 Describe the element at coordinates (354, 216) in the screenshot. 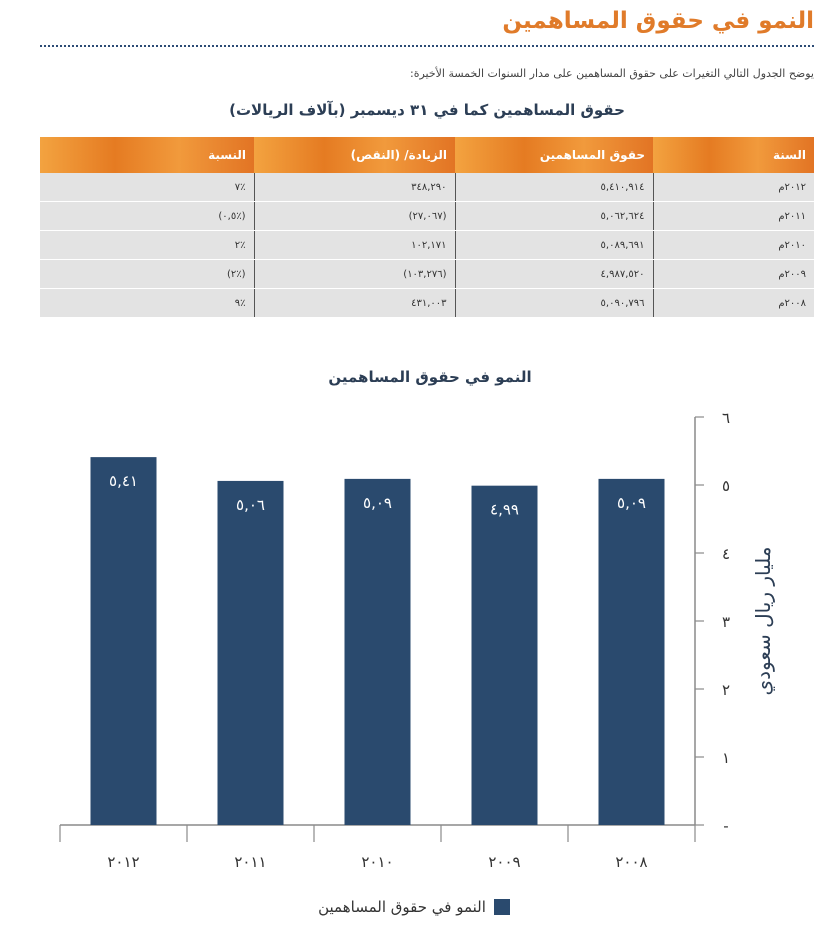

I see `cell-change: (٢٧,٠٦٧)` at that location.